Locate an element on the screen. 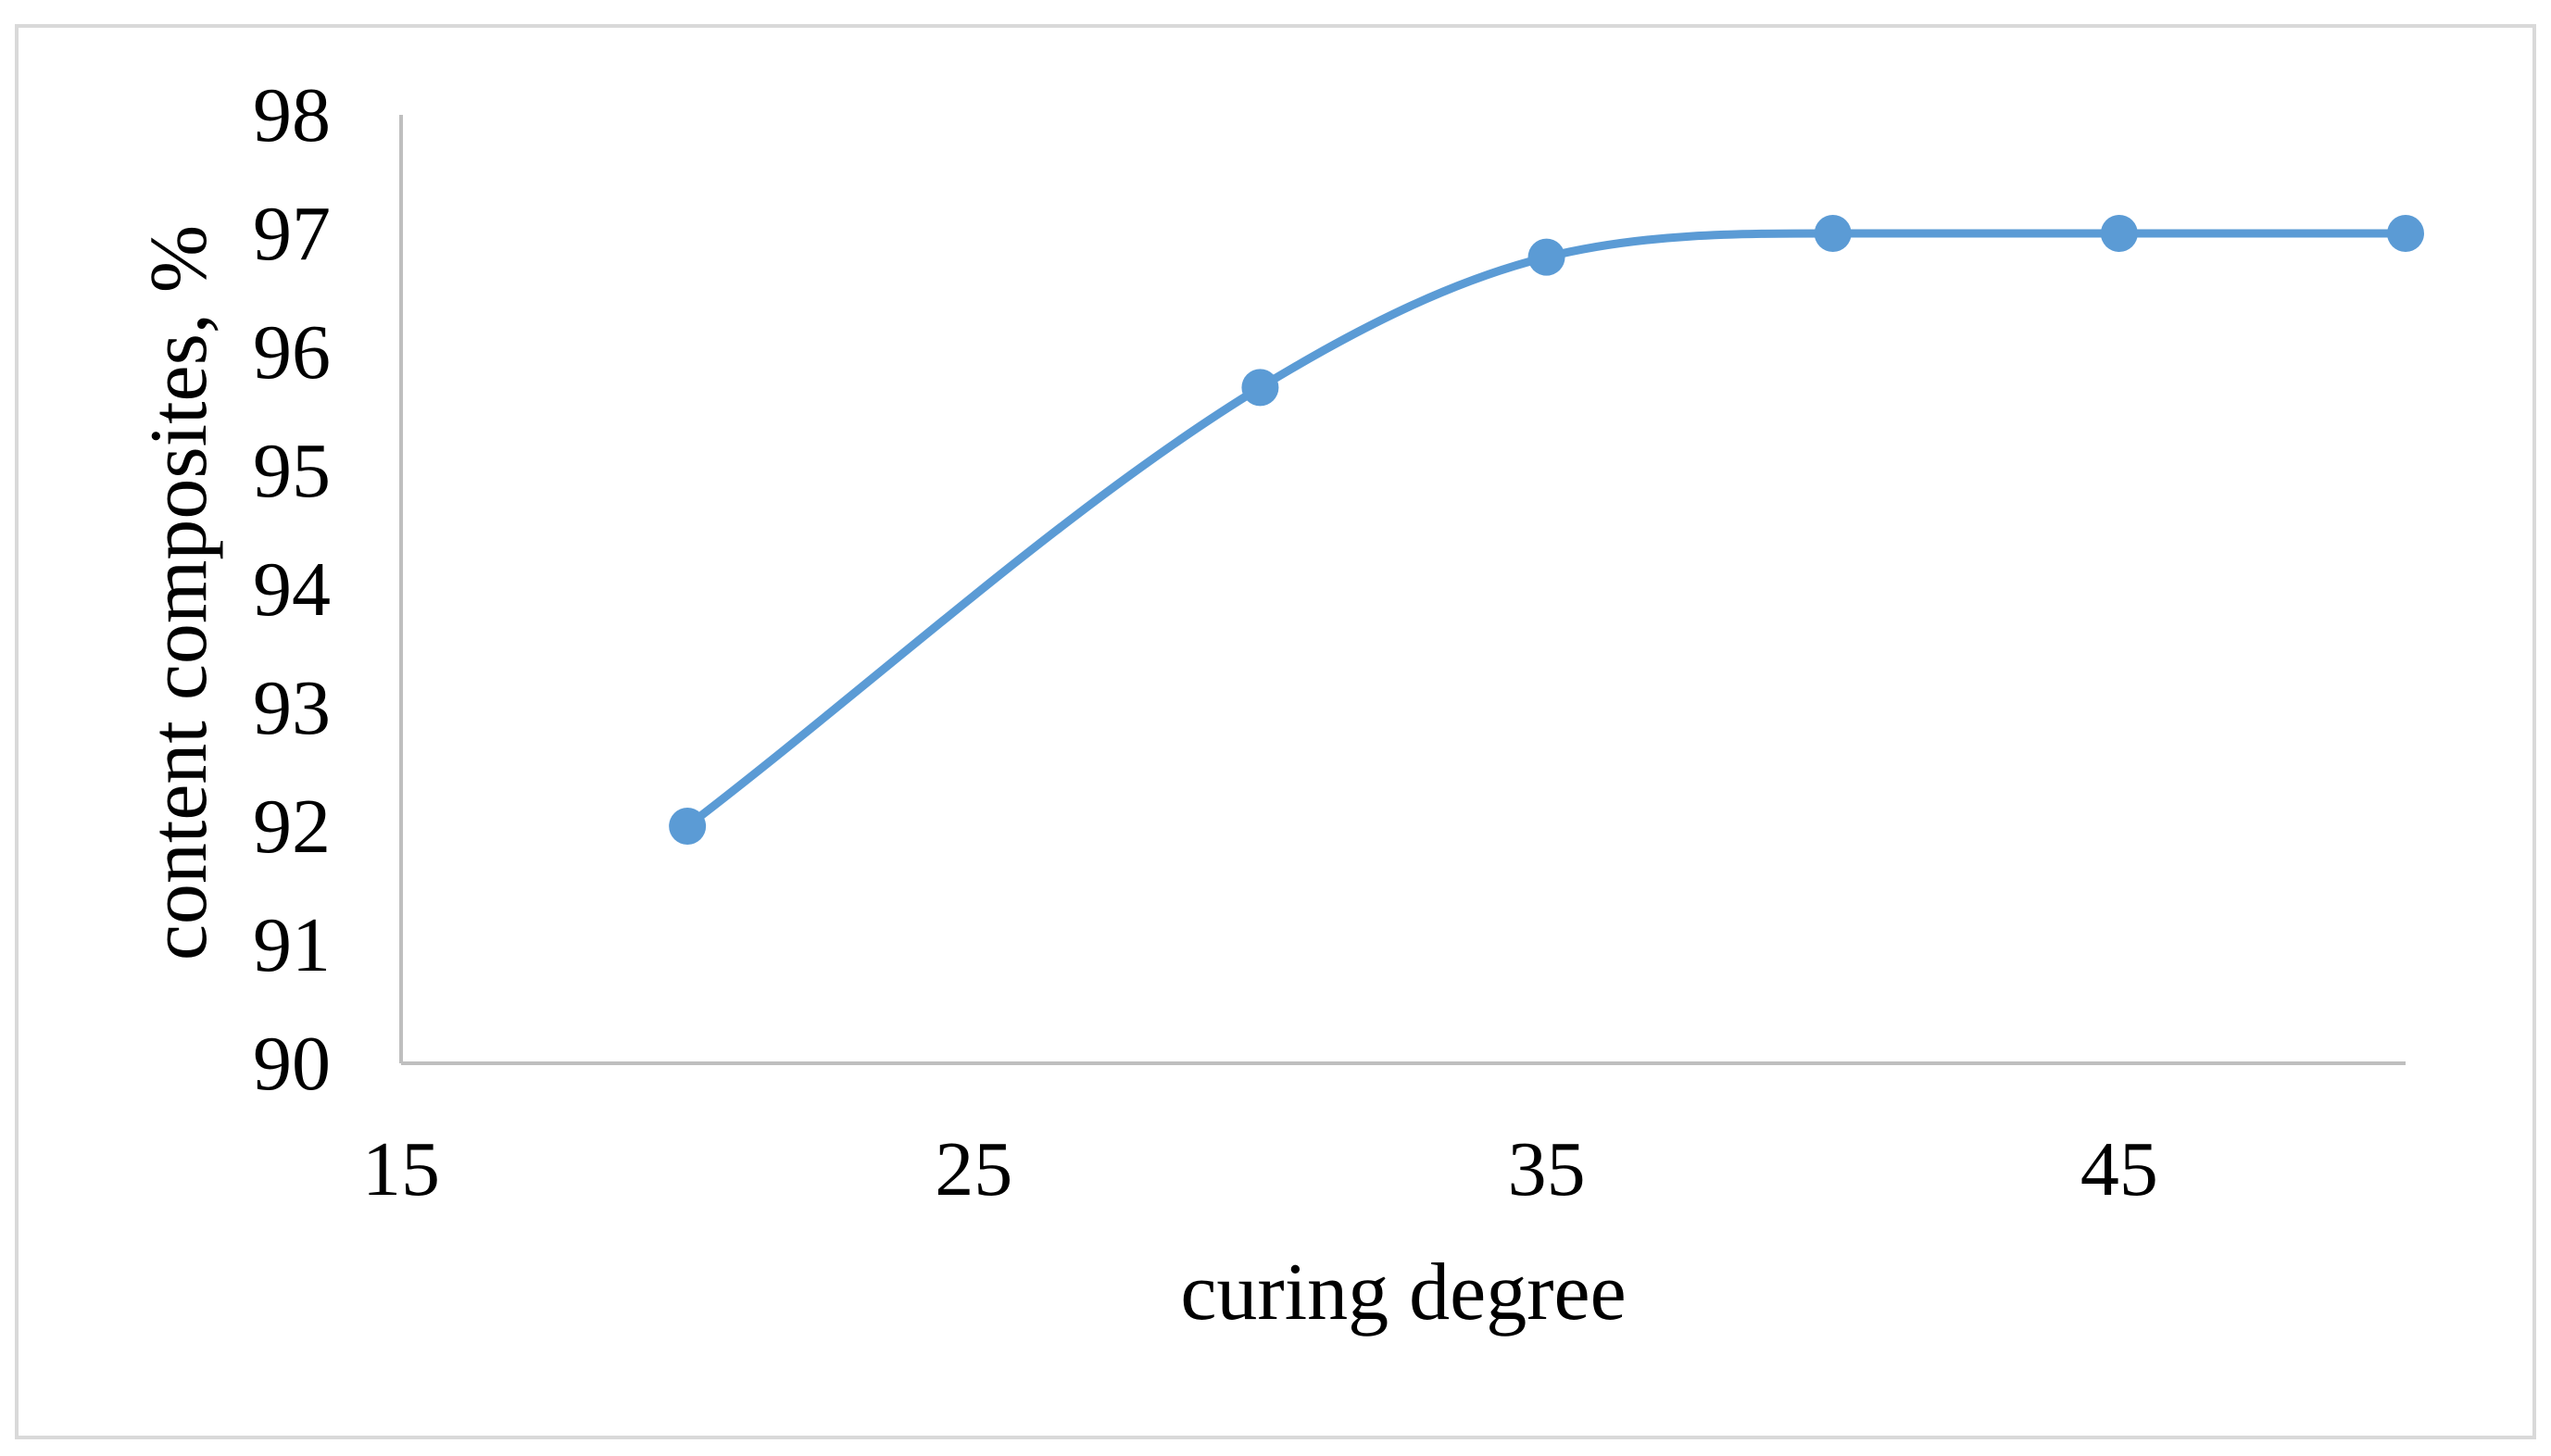 The height and width of the screenshot is (1456, 2551). y-tick-label: 94 is located at coordinates (292, 589).